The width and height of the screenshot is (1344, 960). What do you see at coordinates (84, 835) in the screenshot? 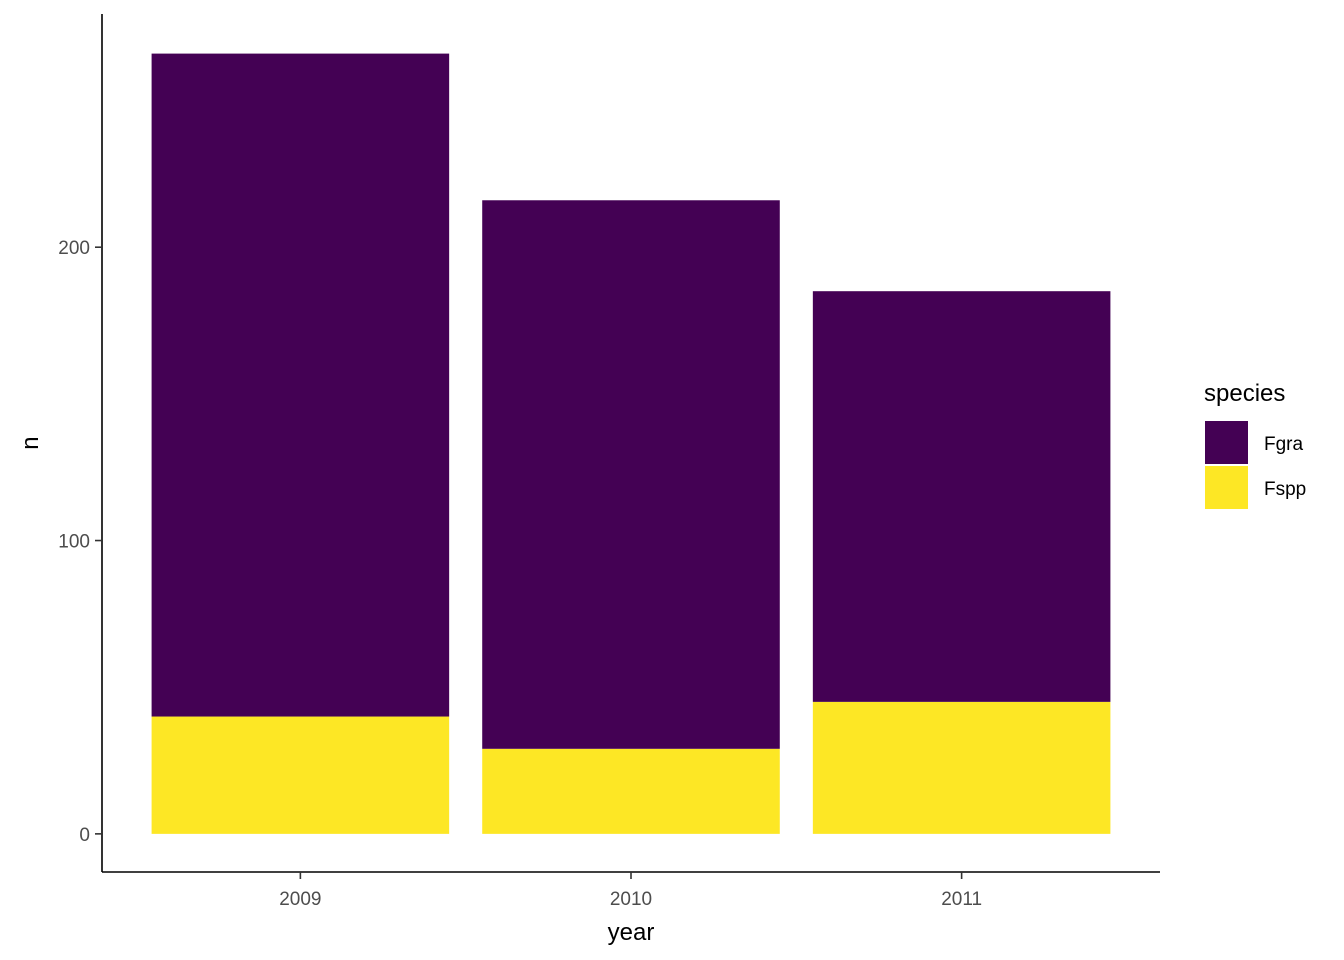
I see `y-tick-label: 0` at bounding box center [84, 835].